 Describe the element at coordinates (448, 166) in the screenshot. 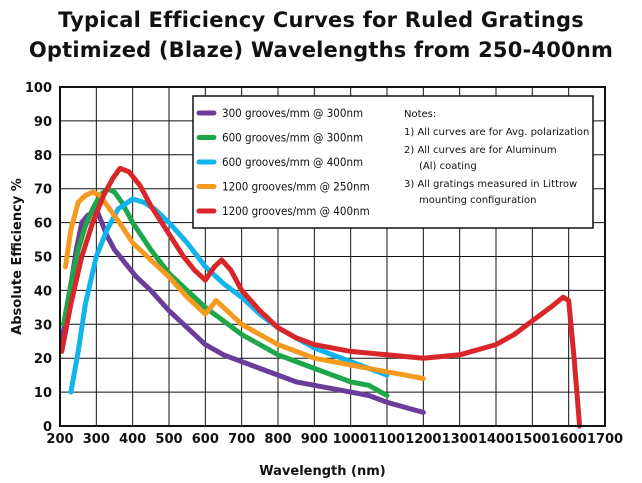

I see `notes-line: (Al) coating` at that location.